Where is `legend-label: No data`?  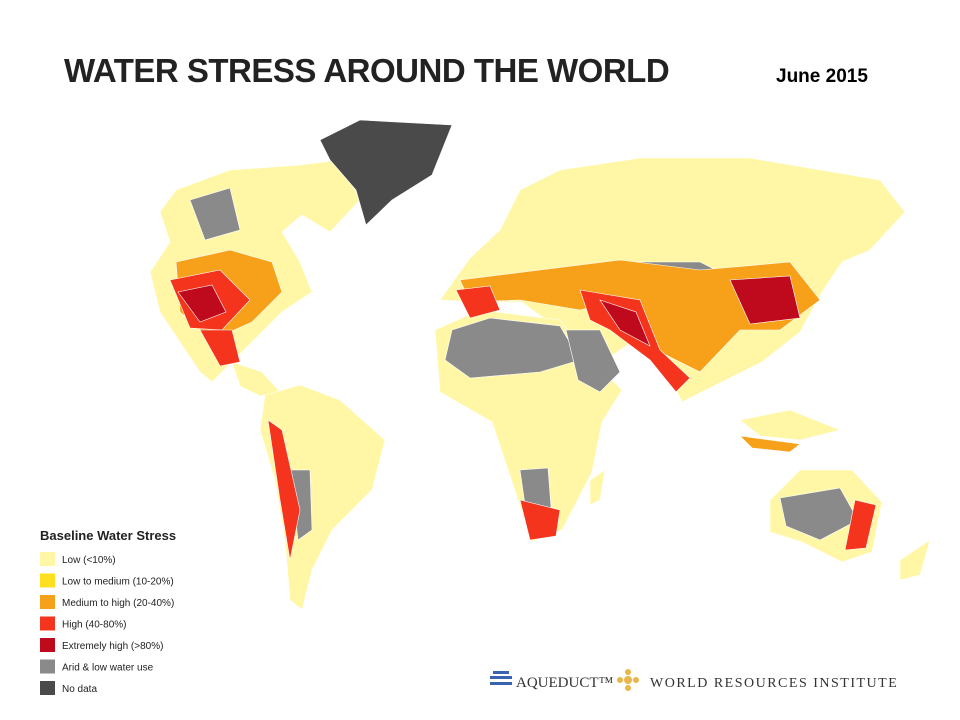 legend-label: No data is located at coordinates (79, 689).